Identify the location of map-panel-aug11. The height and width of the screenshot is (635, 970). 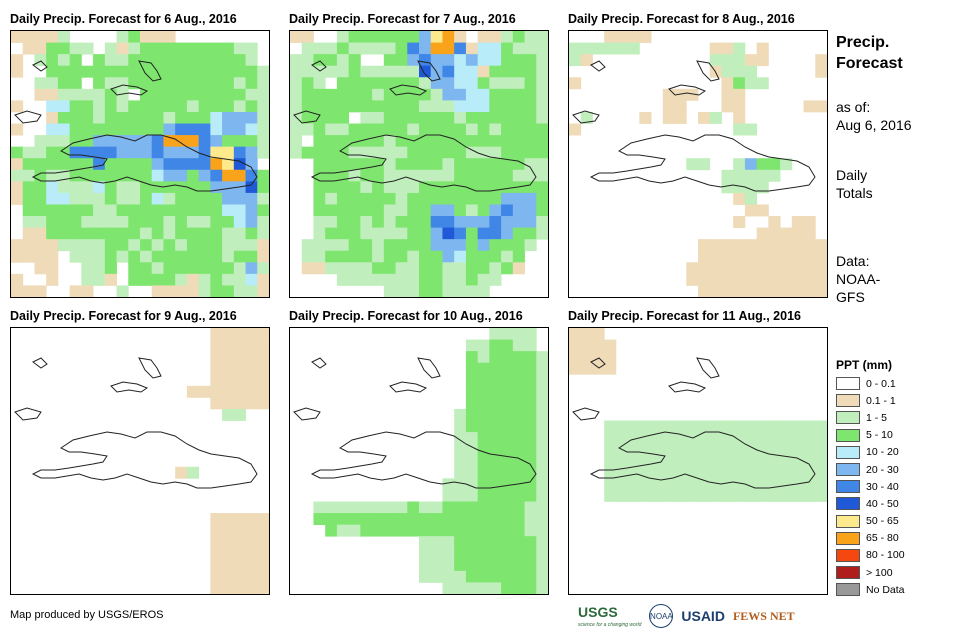
(698, 461).